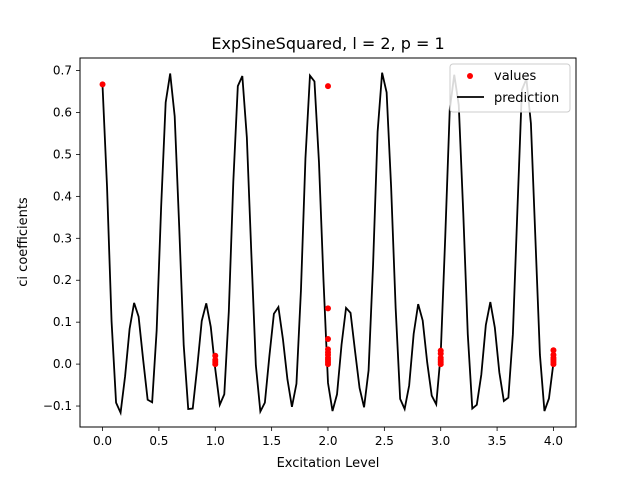 Image resolution: width=640 pixels, height=480 pixels. I want to click on x-tick-label: 1.0, so click(215, 441).